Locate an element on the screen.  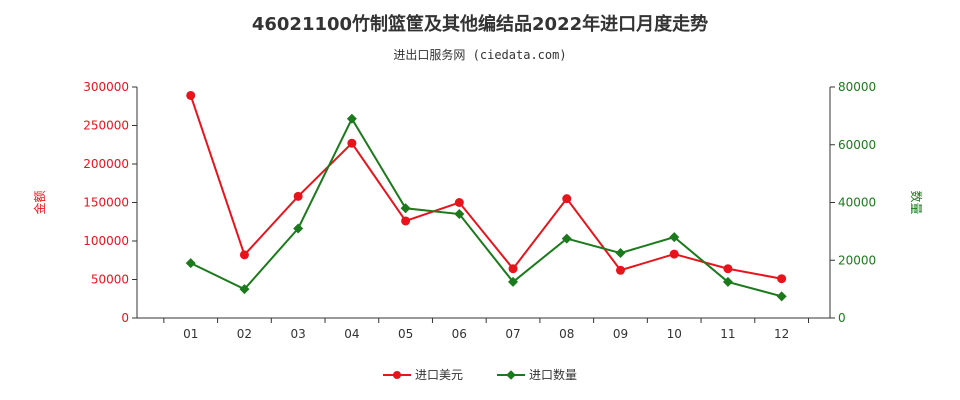
y-left-tick-label: 300000 is located at coordinates (106, 87).